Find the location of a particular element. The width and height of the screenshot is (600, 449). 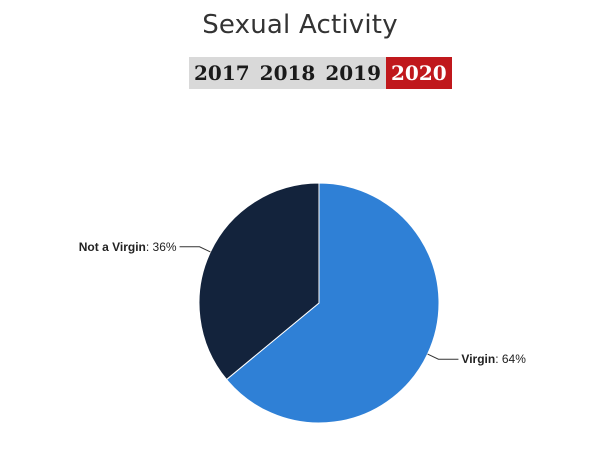

year-tab-2017: 2017 is located at coordinates (222, 73).